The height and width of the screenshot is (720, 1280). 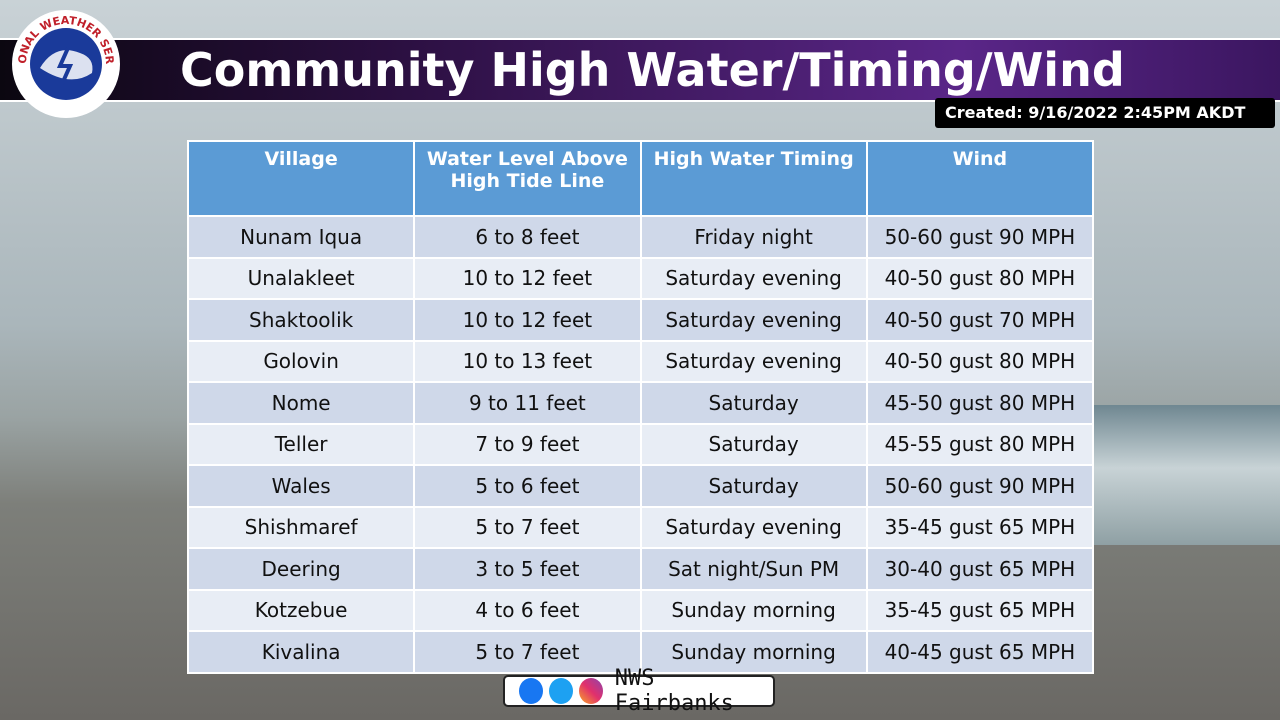 What do you see at coordinates (980, 320) in the screenshot?
I see `table-cell: 40-50 gust 70 MPH` at bounding box center [980, 320].